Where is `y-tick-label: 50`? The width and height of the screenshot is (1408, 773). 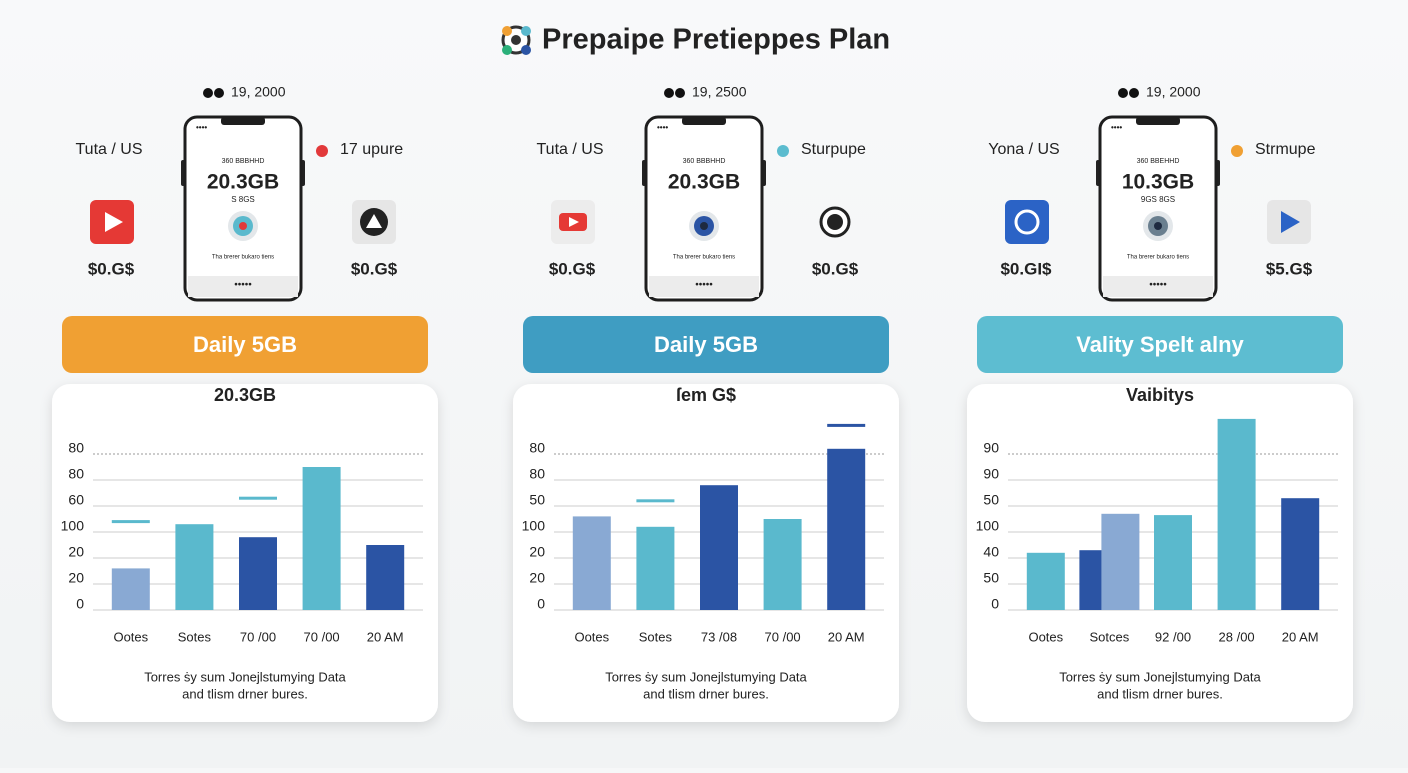
y-tick-label: 50 is located at coordinates (991, 500).